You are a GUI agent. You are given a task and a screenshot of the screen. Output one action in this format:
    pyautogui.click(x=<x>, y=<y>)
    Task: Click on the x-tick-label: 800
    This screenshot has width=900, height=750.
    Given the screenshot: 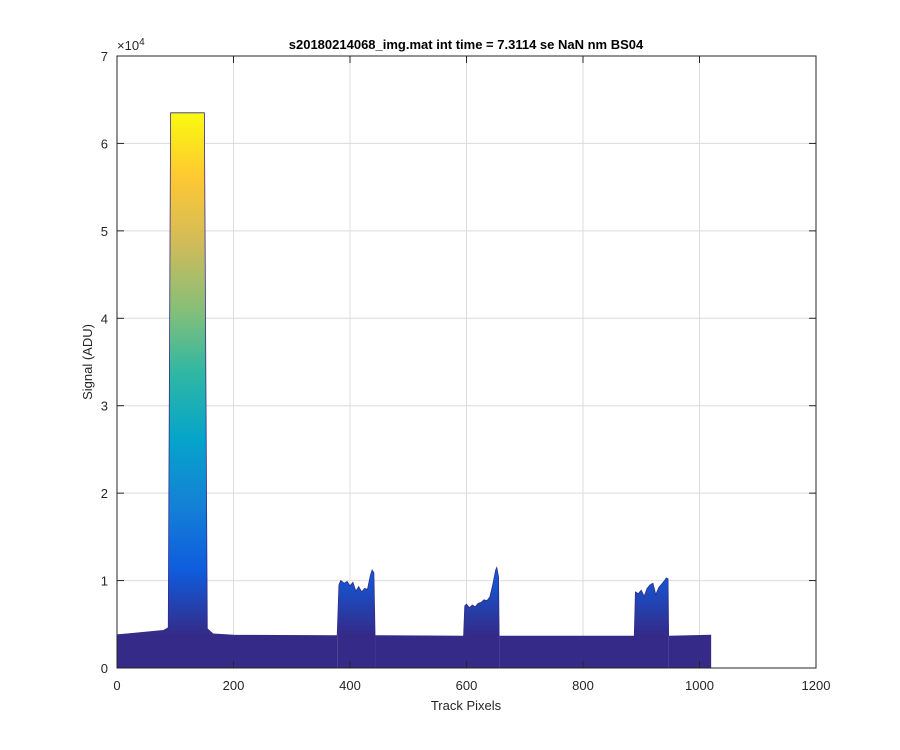 What is the action you would take?
    pyautogui.click(x=583, y=685)
    